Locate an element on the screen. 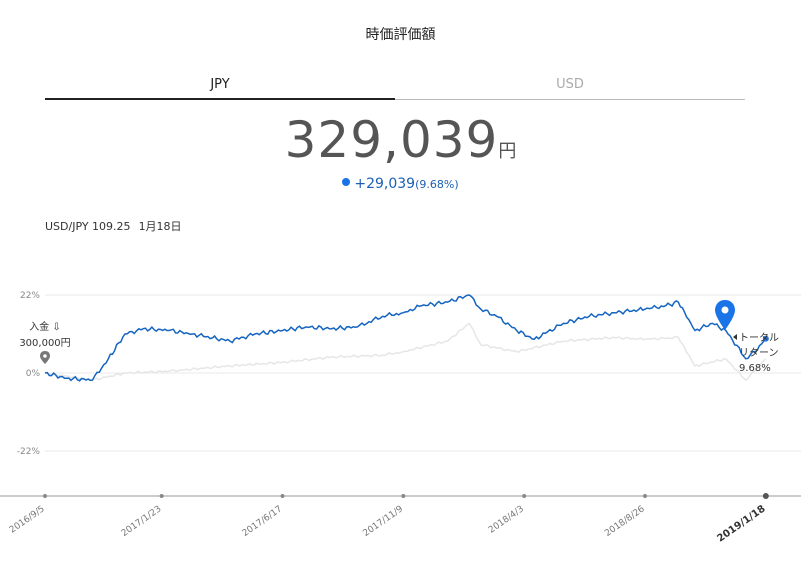 This screenshot has width=801, height=565. deposit-pin-icon is located at coordinates (45, 357).